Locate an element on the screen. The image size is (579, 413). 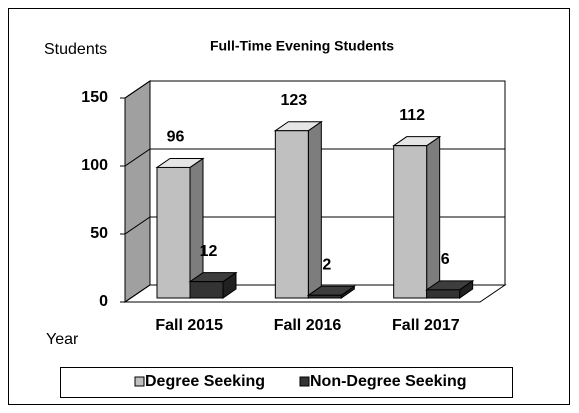
x-tick-label: Fall 2016 is located at coordinates (308, 325).